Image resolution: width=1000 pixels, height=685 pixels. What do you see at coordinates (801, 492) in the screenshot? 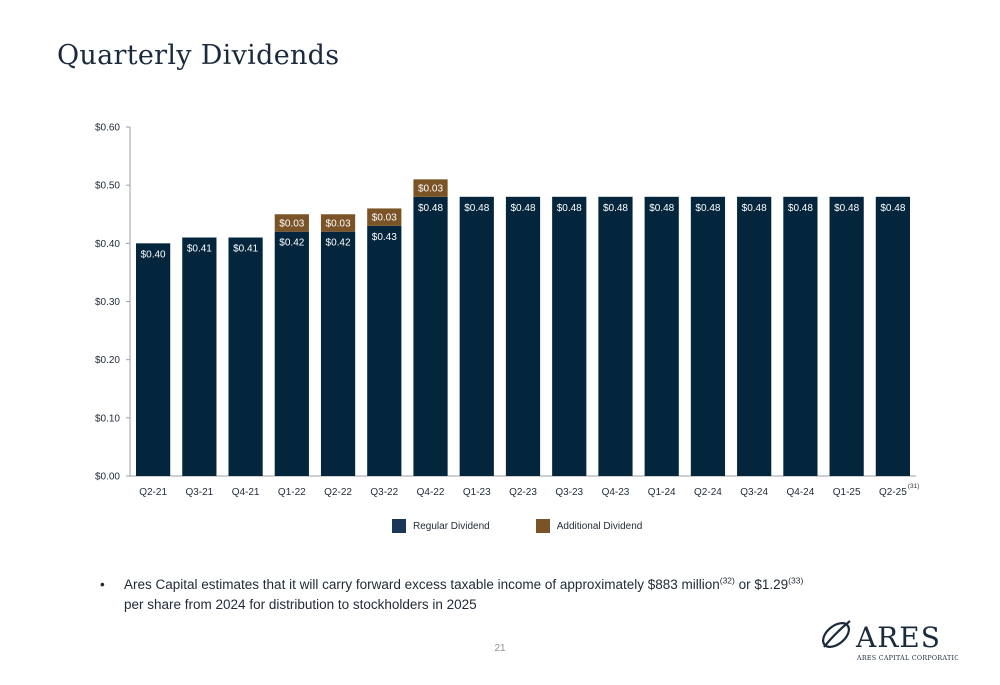
I see `x-tick-label: Q4-24` at bounding box center [801, 492].